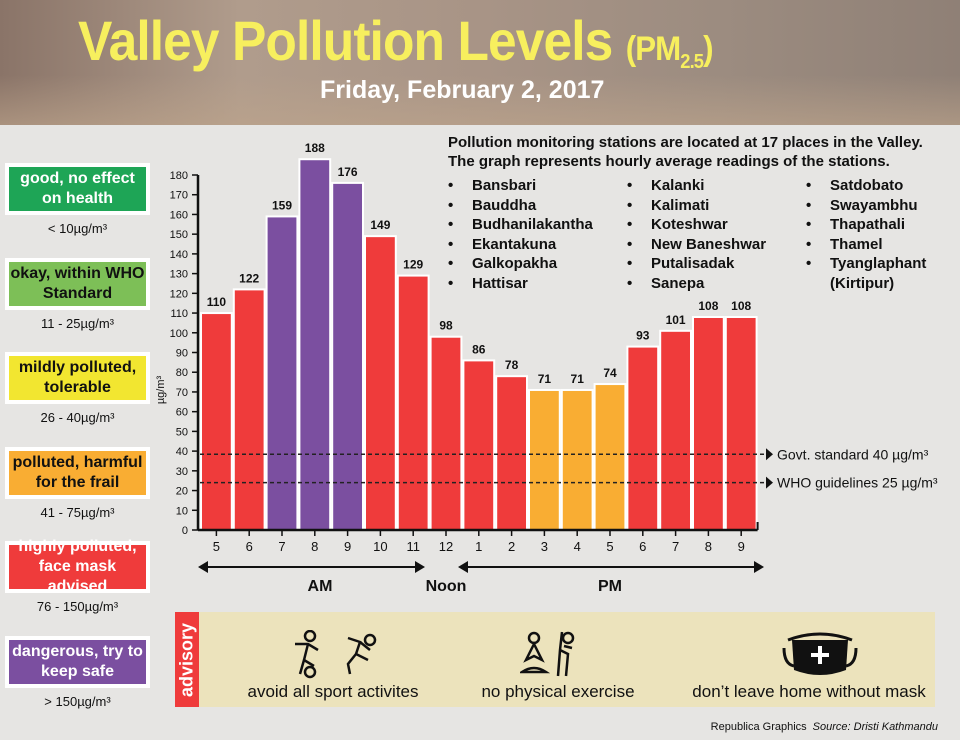  Describe the element at coordinates (348, 172) in the screenshot. I see `data-label: 176` at that location.